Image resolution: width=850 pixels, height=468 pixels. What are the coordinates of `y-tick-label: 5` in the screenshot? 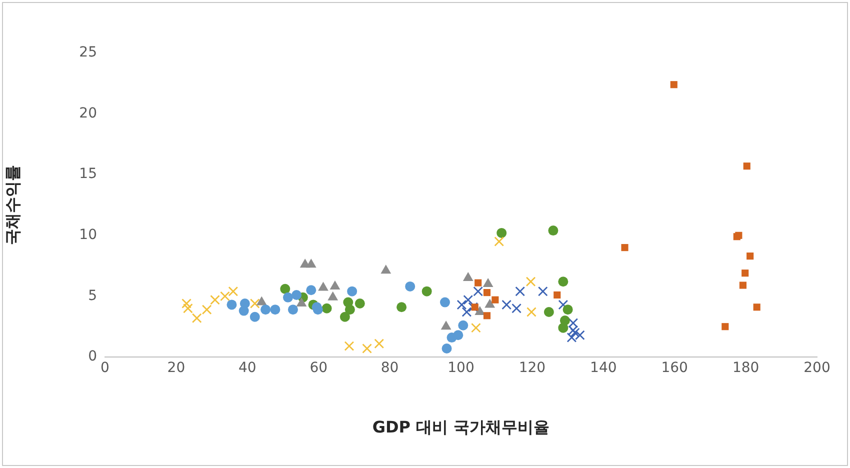 It's located at (92, 296).